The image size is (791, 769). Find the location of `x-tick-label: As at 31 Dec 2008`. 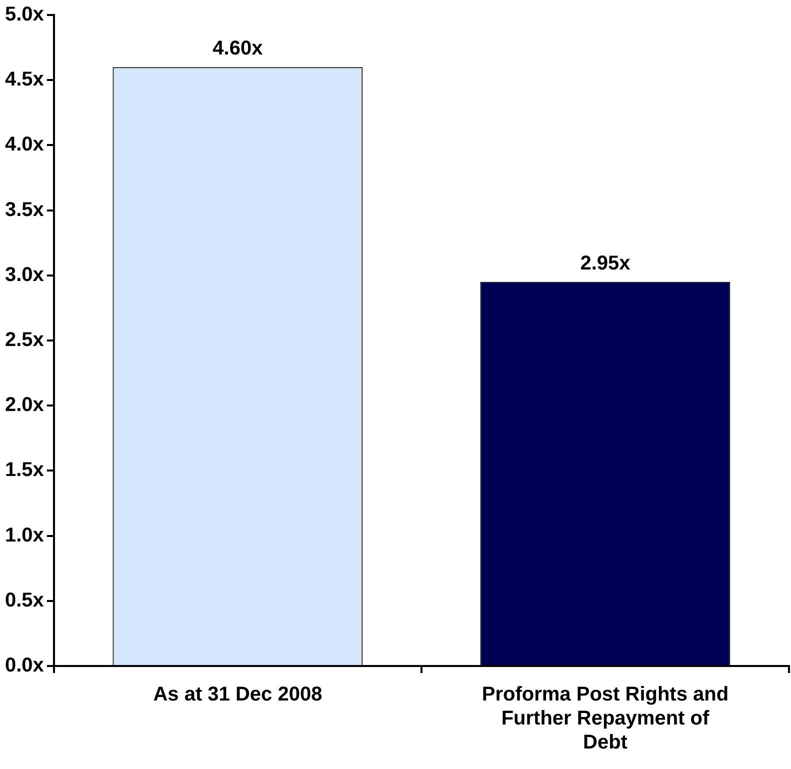

x-tick-label: As at 31 Dec 2008 is located at coordinates (237, 695).